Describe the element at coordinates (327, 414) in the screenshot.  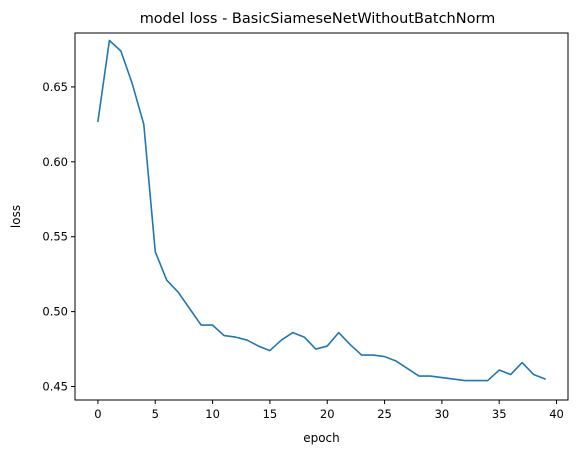
I see `x-tick-label: 20` at that location.